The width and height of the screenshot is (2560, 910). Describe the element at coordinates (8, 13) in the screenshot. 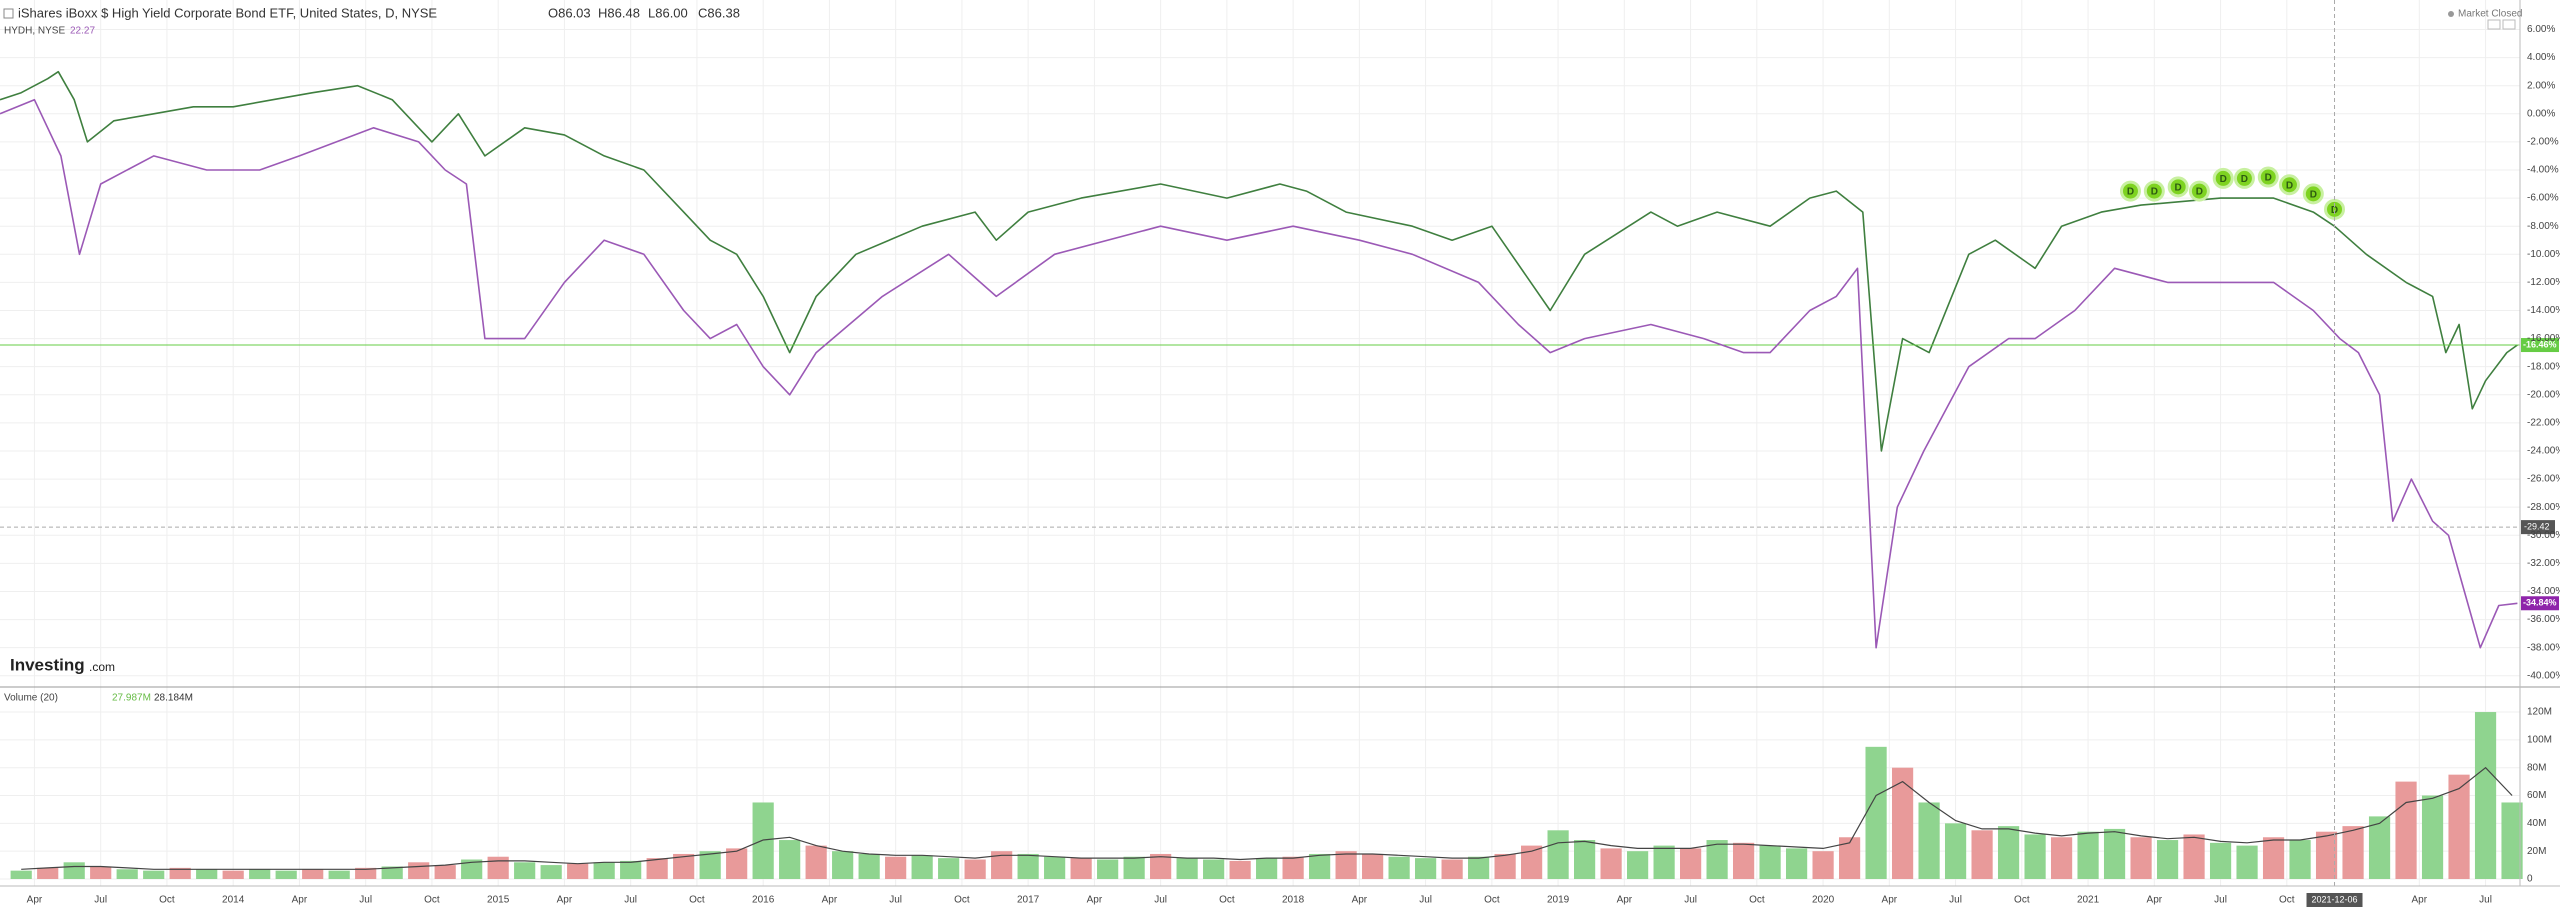

I see `toggle-icon` at that location.